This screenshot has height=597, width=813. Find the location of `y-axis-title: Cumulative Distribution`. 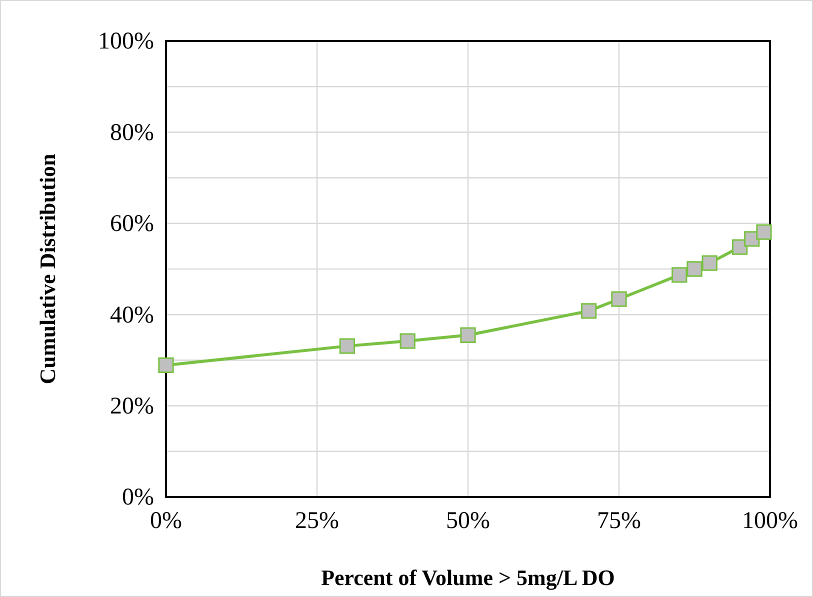

y-axis-title: Cumulative Distribution is located at coordinates (47, 269).